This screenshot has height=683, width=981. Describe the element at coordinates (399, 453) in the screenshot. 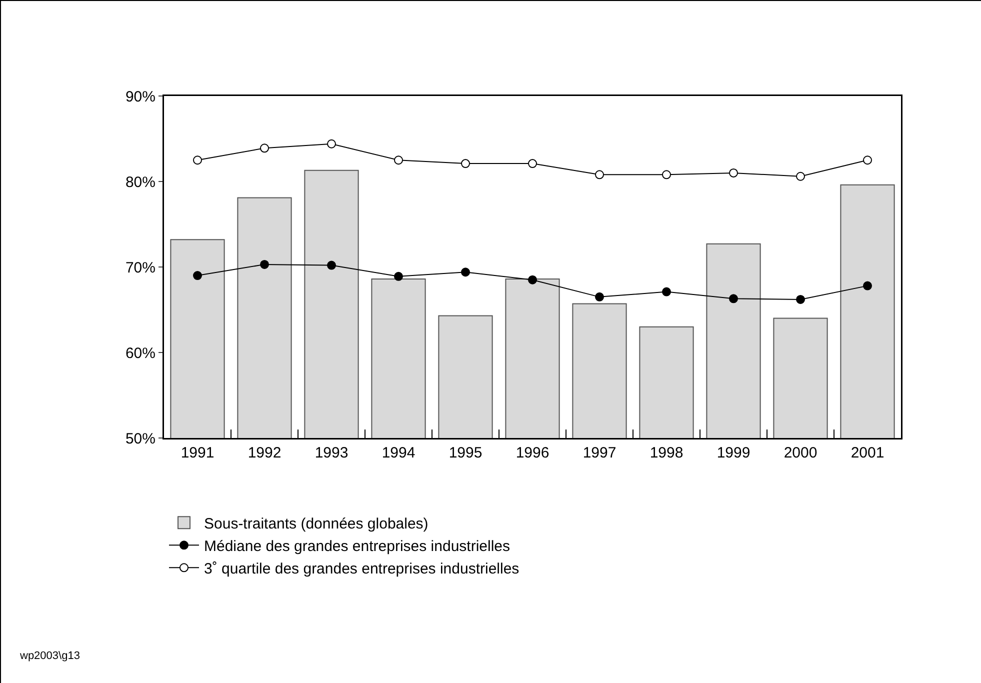

I see `x-tick-label: 1994` at that location.